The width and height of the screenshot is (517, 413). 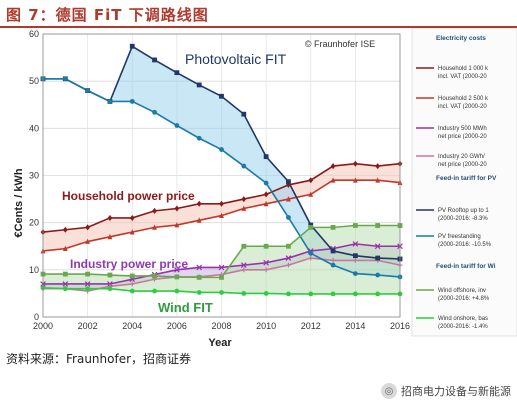 What do you see at coordinates (185, 307) in the screenshot?
I see `annotation-wind: Wind FIT` at bounding box center [185, 307].